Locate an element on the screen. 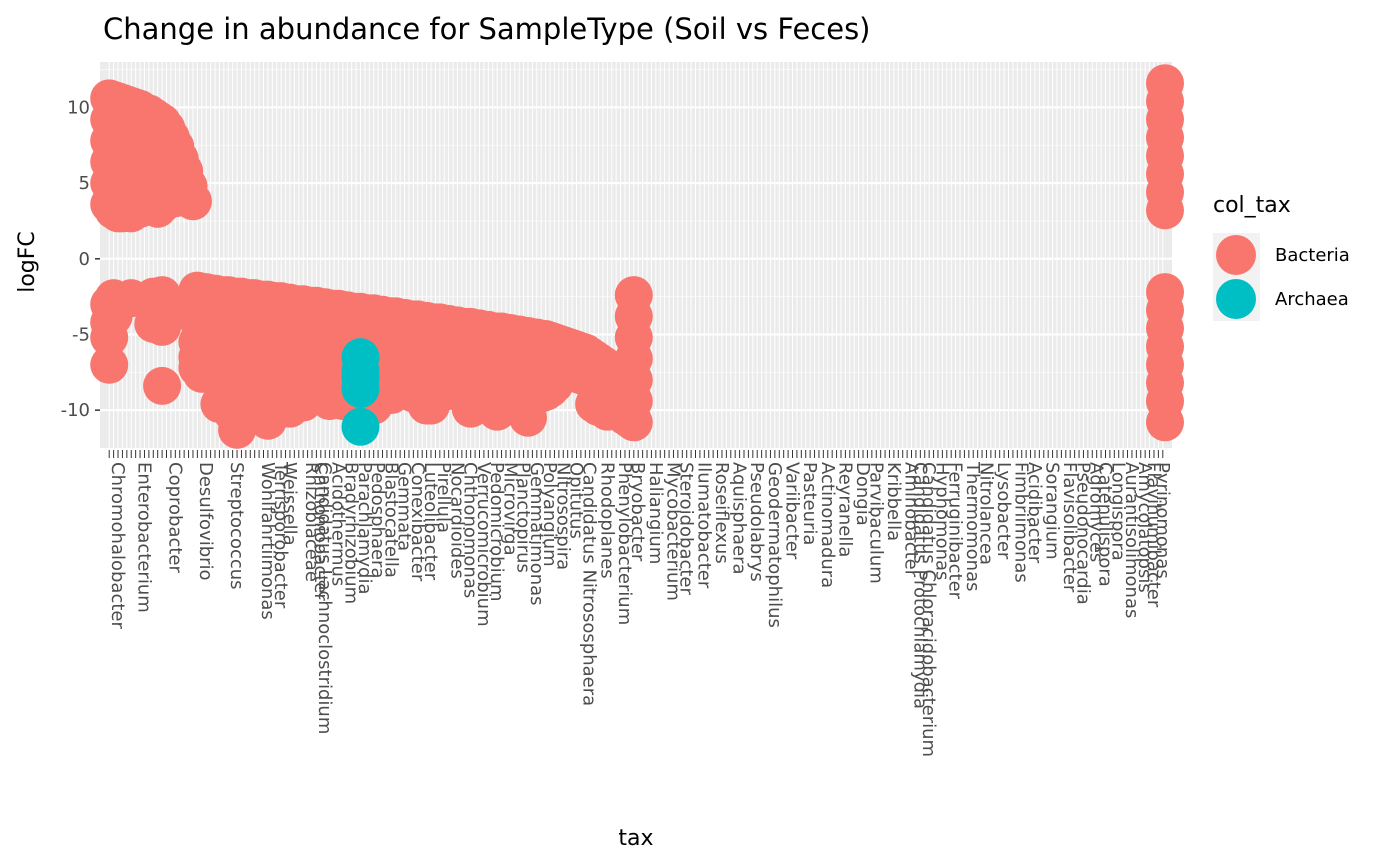 This screenshot has width=1400, height=866. x-tick-label: Streptococcus is located at coordinates (236, 526).